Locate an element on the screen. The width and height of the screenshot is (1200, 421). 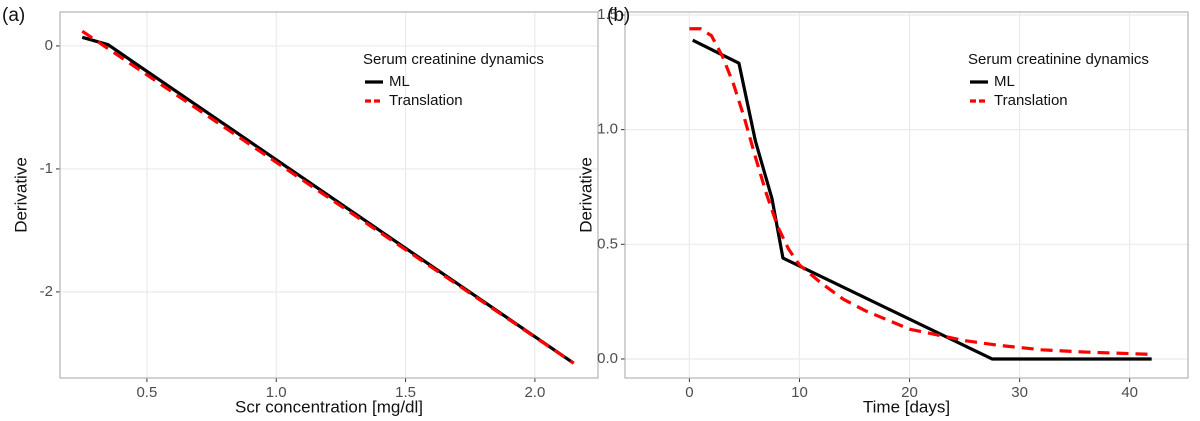
x-tick-label: 40 is located at coordinates (1129, 392).